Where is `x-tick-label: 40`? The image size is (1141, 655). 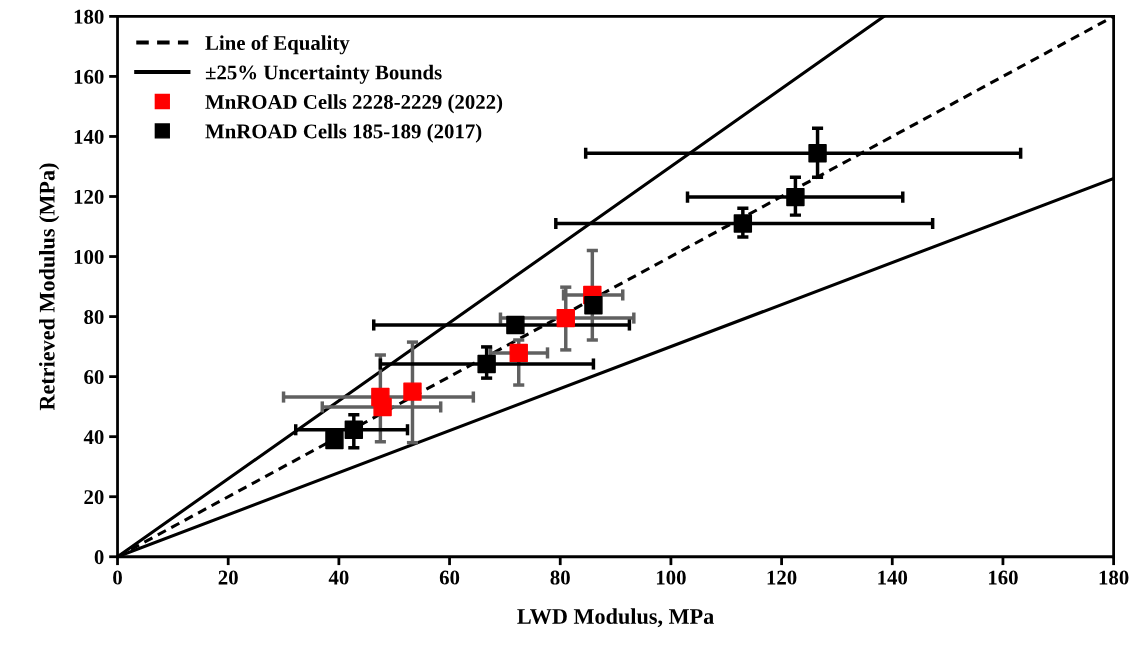
x-tick-label: 40 is located at coordinates (338, 577).